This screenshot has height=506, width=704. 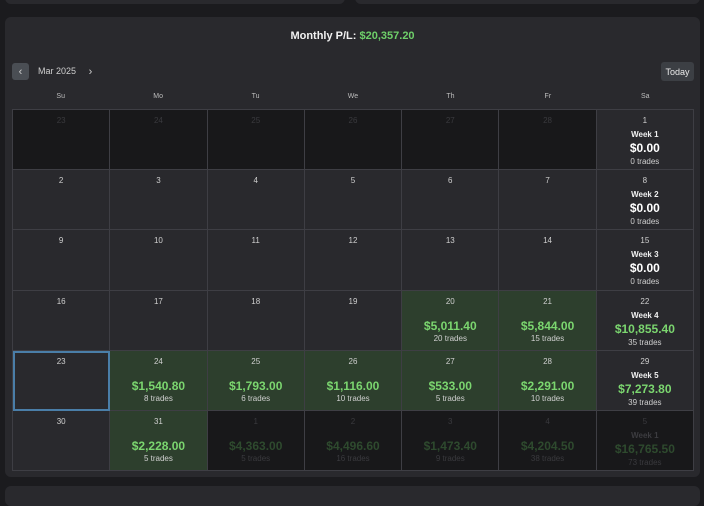 I want to click on day-cell: 27 $533.00 5 trades, so click(x=451, y=380).